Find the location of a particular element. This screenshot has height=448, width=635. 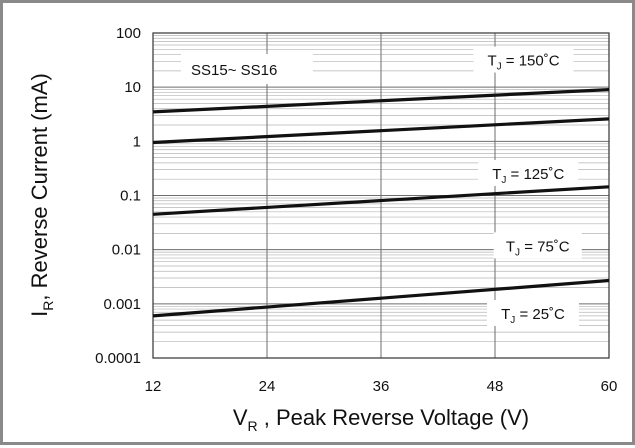

x-tick-label: 24 is located at coordinates (267, 386).